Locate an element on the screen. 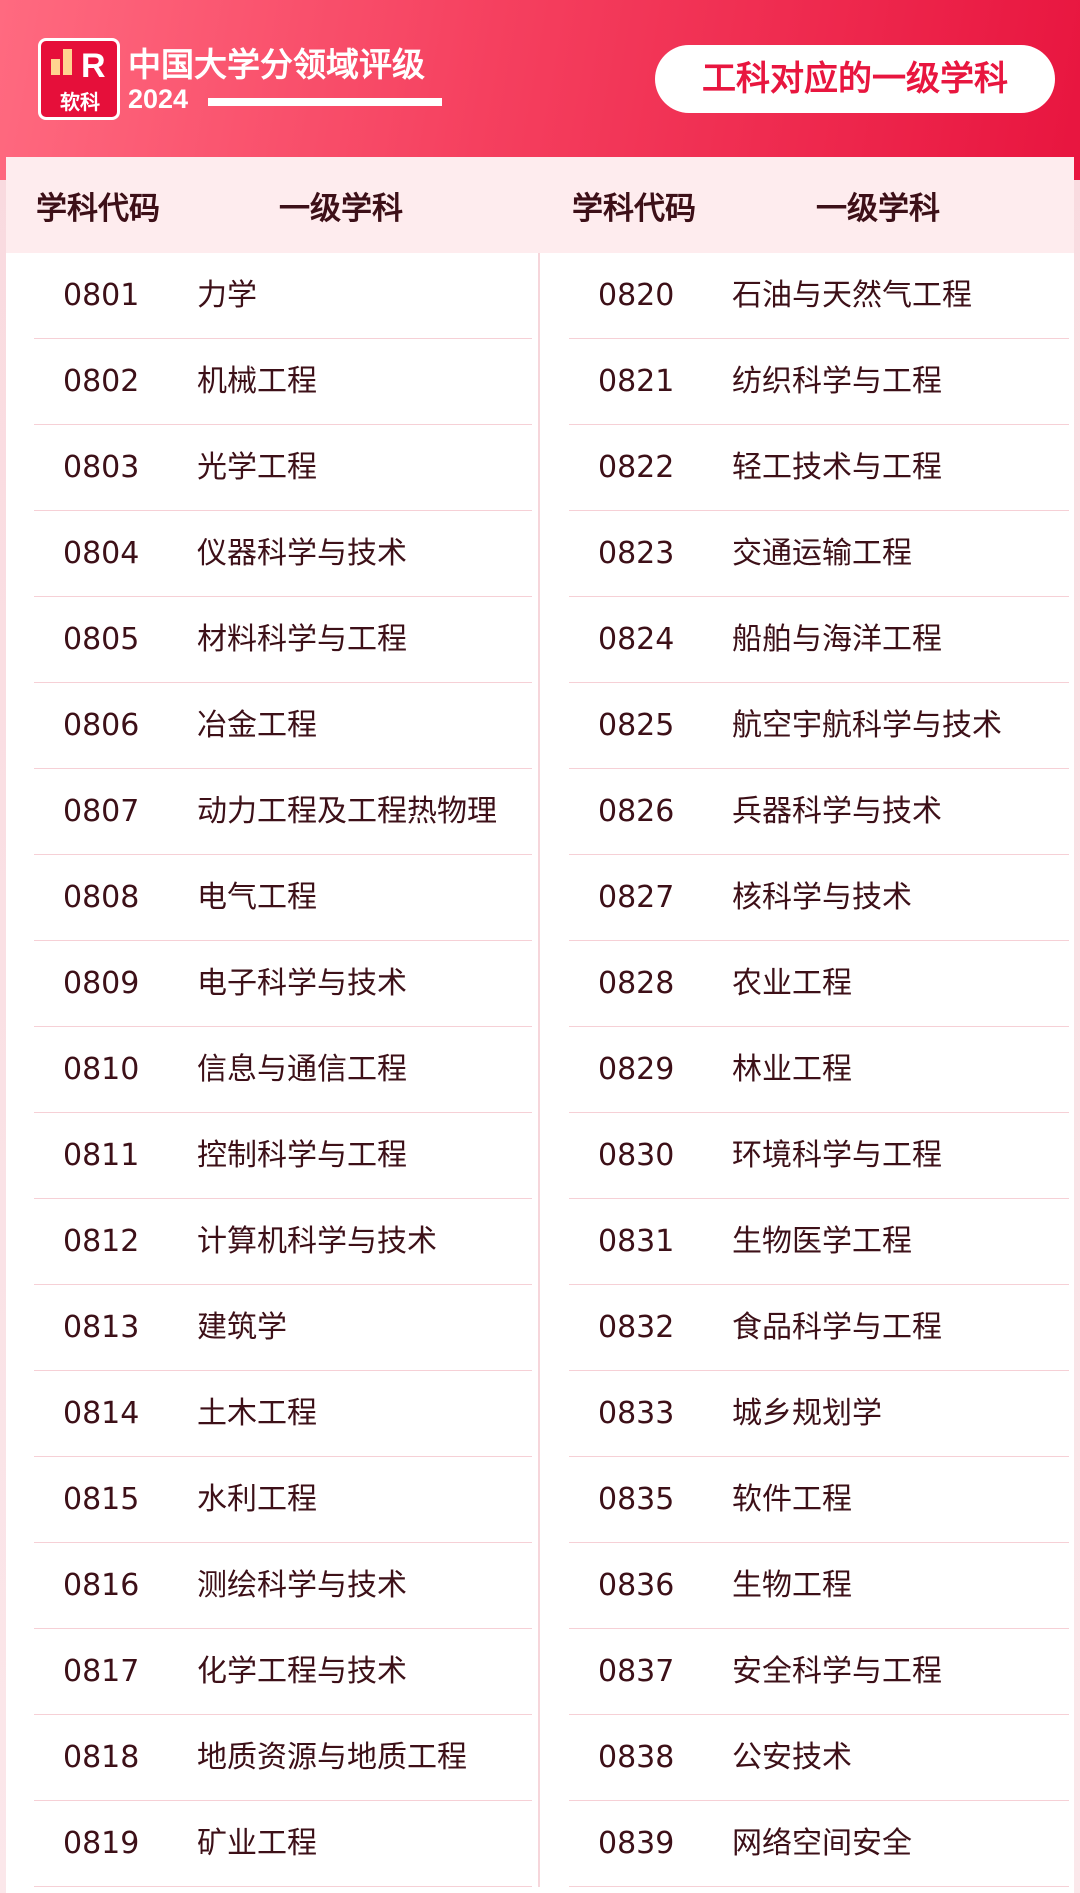  table-row: 0806 冶金工程 is located at coordinates (272, 726).